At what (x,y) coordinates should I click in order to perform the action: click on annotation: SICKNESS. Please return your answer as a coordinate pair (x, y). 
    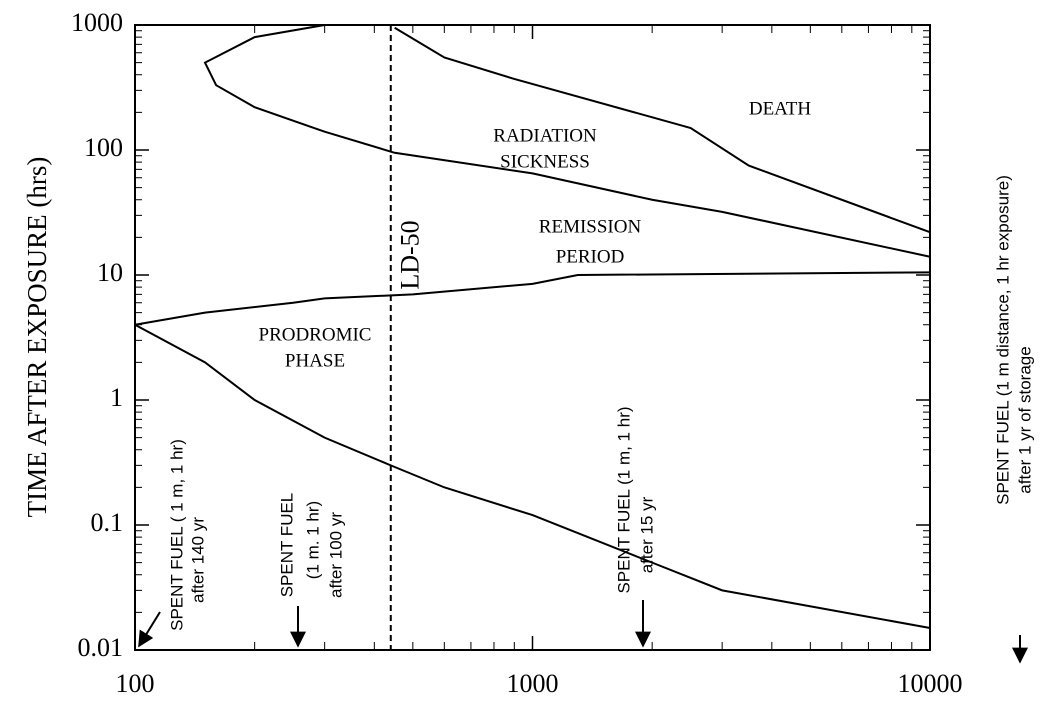
    Looking at the image, I should click on (545, 161).